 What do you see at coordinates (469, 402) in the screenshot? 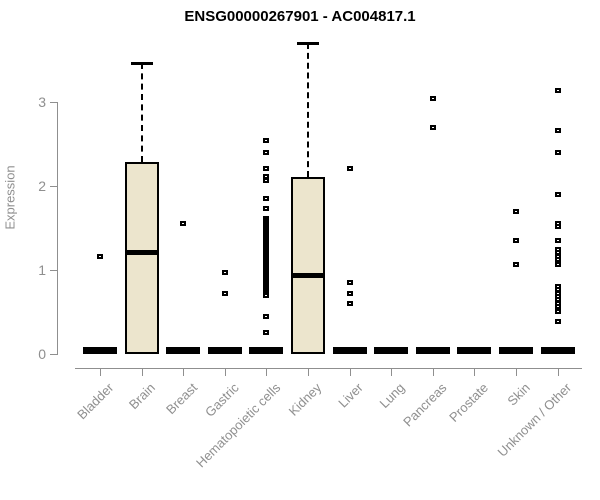
I see `x-tick-label: Prostate` at bounding box center [469, 402].